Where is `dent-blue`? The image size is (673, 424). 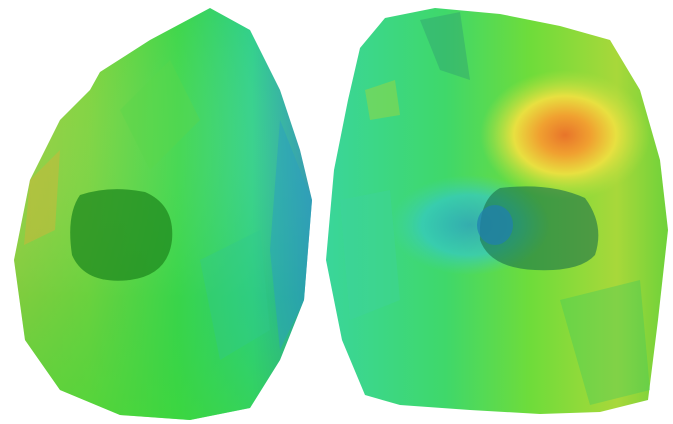 dent-blue is located at coordinates (495, 225).